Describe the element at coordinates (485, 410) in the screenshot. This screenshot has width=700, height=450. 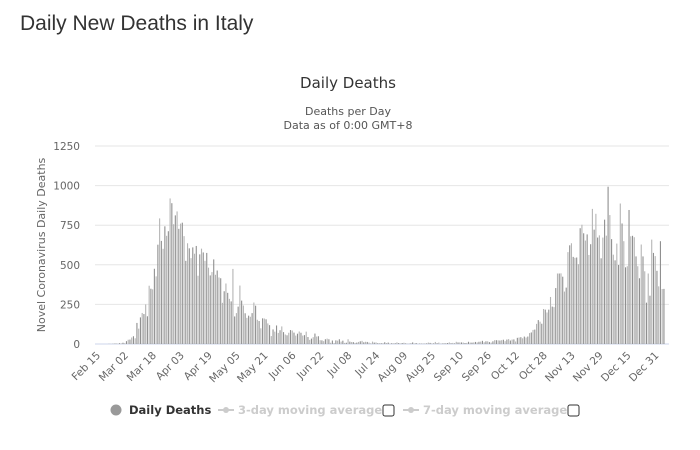
I see `legend-item-7-day-average: 7-day moving average` at that location.